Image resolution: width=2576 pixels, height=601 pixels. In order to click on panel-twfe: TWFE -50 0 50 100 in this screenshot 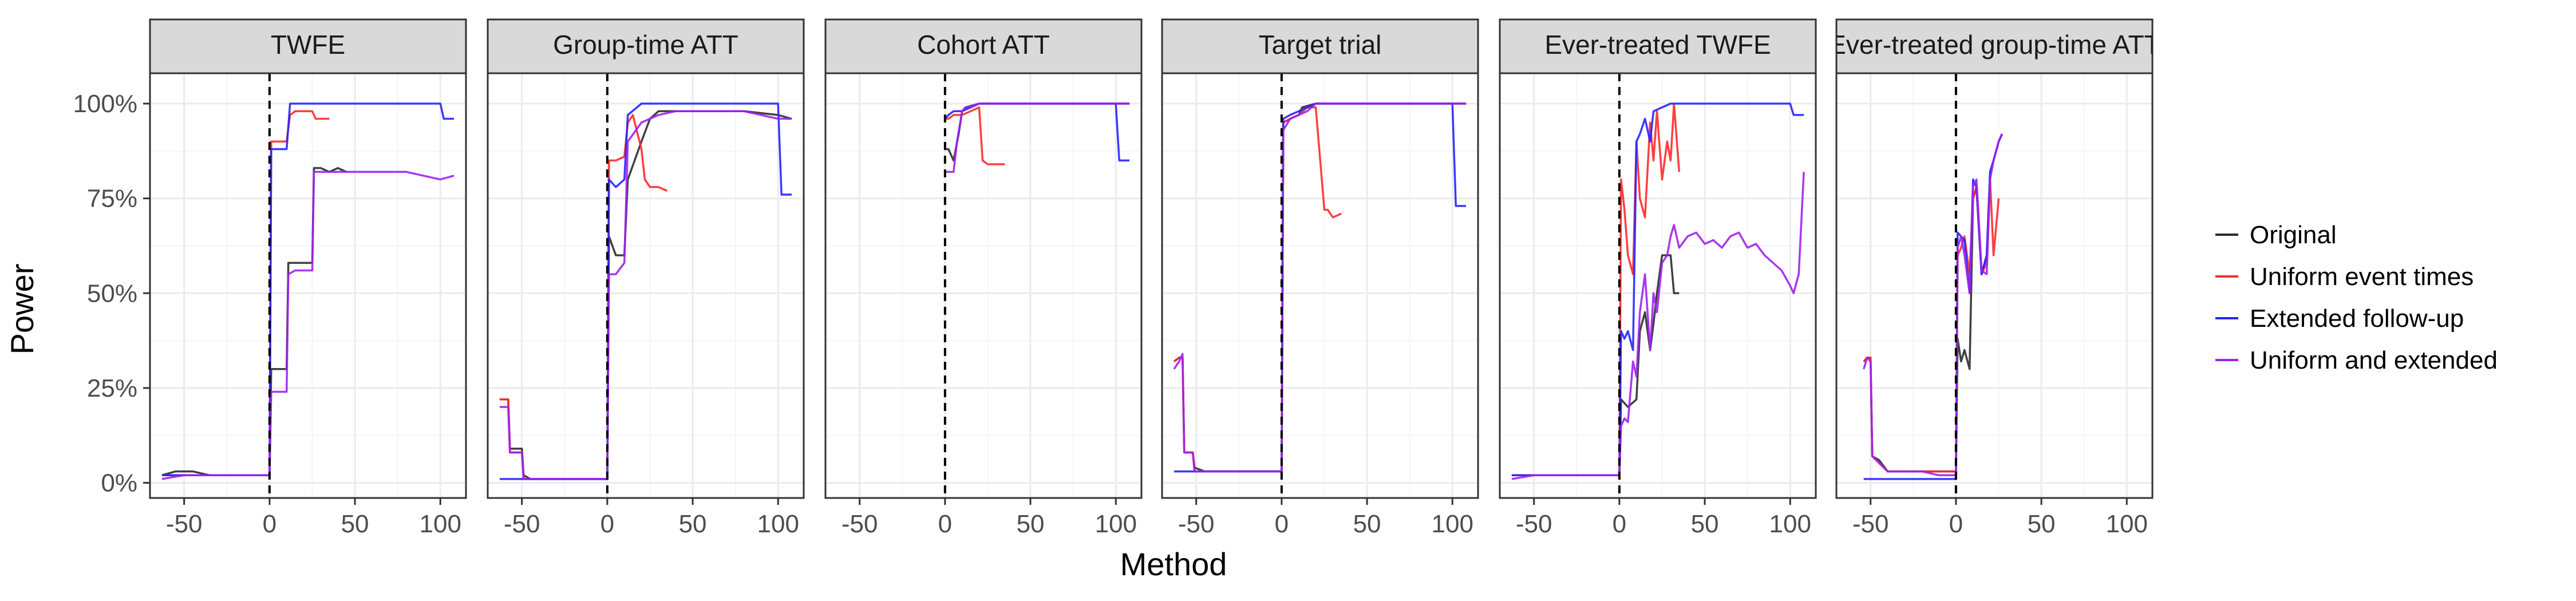, I will do `click(308, 278)`.